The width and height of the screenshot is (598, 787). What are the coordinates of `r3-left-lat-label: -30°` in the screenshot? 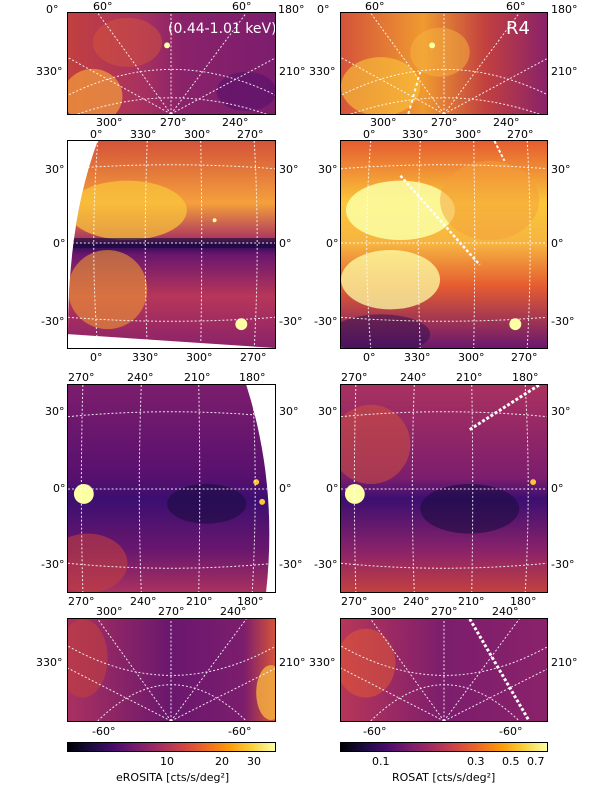 It's located at (53, 564).